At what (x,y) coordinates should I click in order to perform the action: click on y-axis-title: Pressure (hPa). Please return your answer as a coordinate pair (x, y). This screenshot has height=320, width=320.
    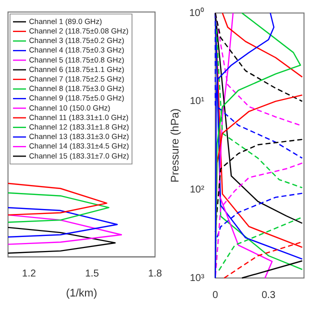
    Looking at the image, I should click on (176, 145).